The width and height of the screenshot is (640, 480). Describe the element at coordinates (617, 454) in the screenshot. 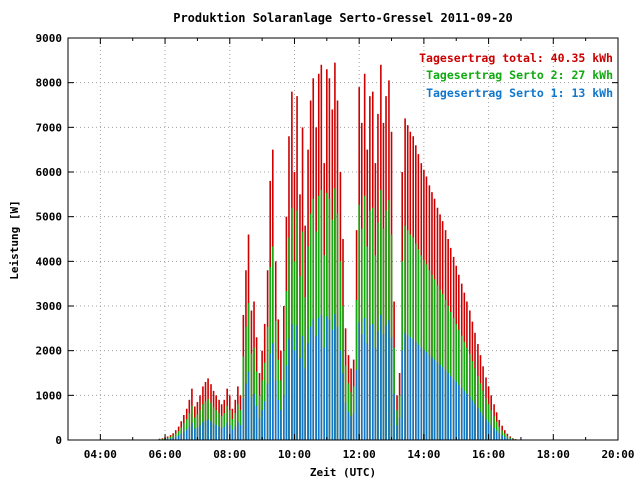

I see `x-tick-label: 20:00` at that location.